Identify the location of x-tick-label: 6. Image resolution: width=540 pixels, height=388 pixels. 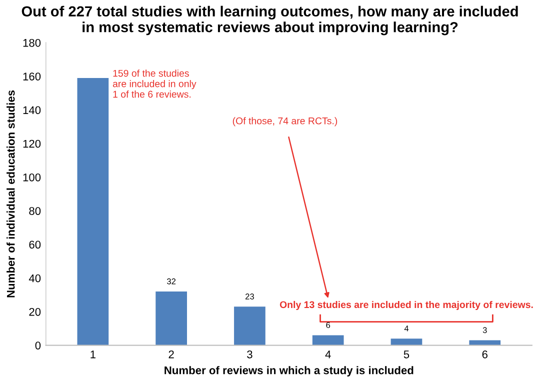
(485, 354).